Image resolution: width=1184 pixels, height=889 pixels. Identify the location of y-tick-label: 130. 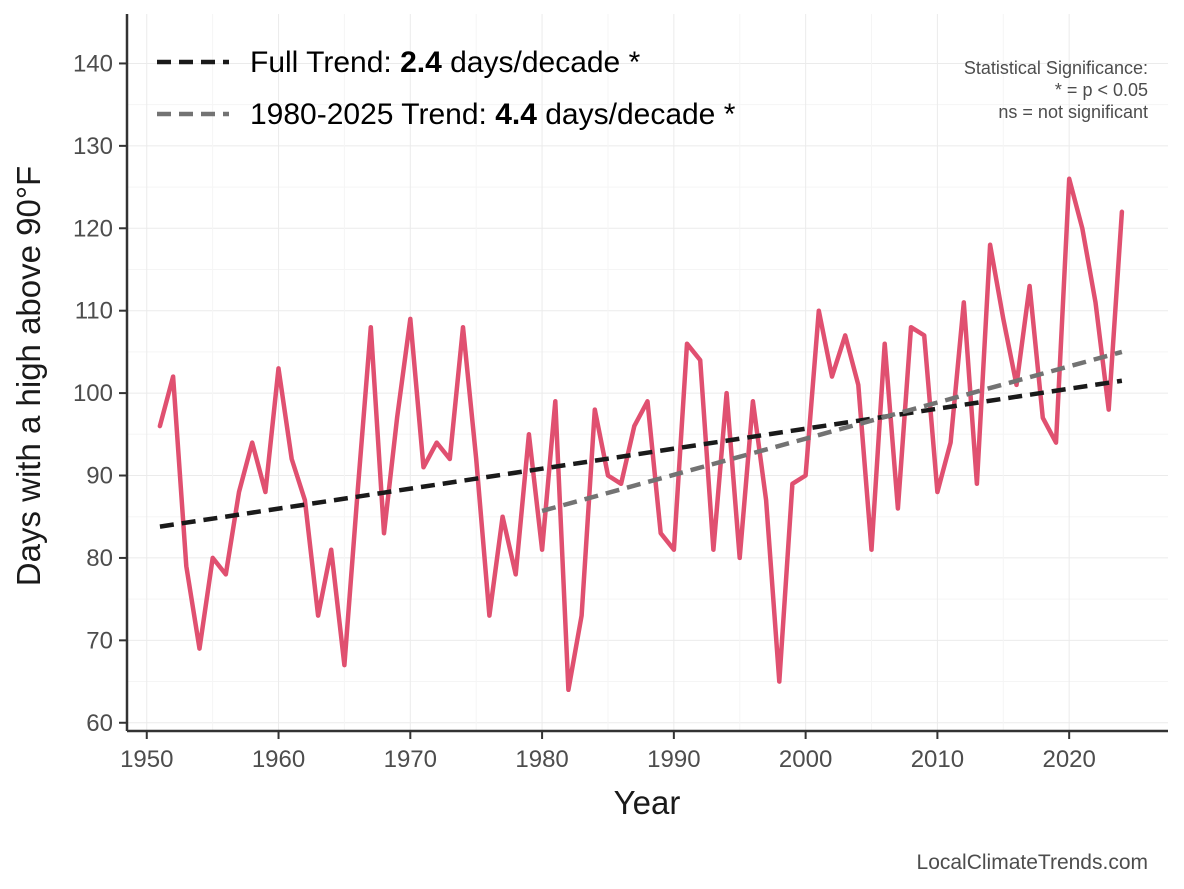
(93, 146).